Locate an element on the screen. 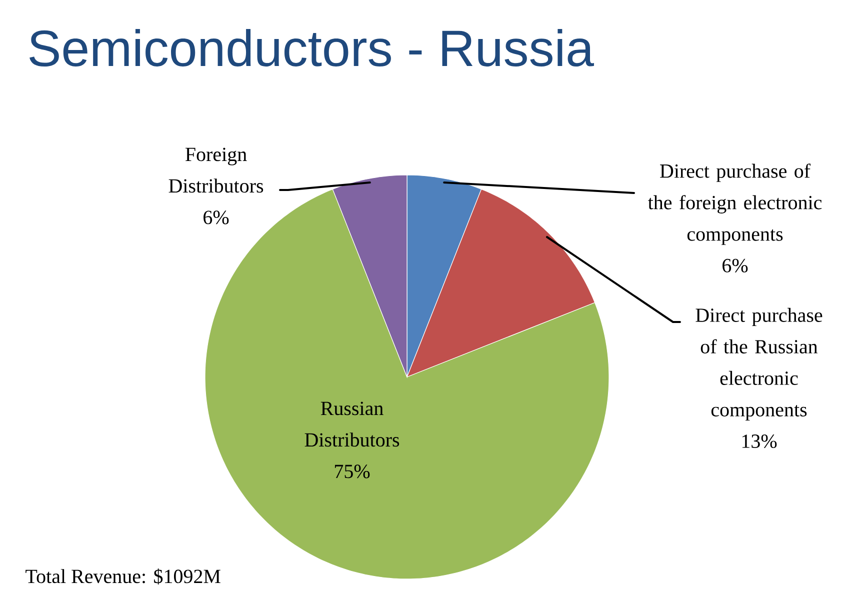 The image size is (863, 611). slice-label: Direct purchase of the foreign electronic components is located at coordinates (735, 204).